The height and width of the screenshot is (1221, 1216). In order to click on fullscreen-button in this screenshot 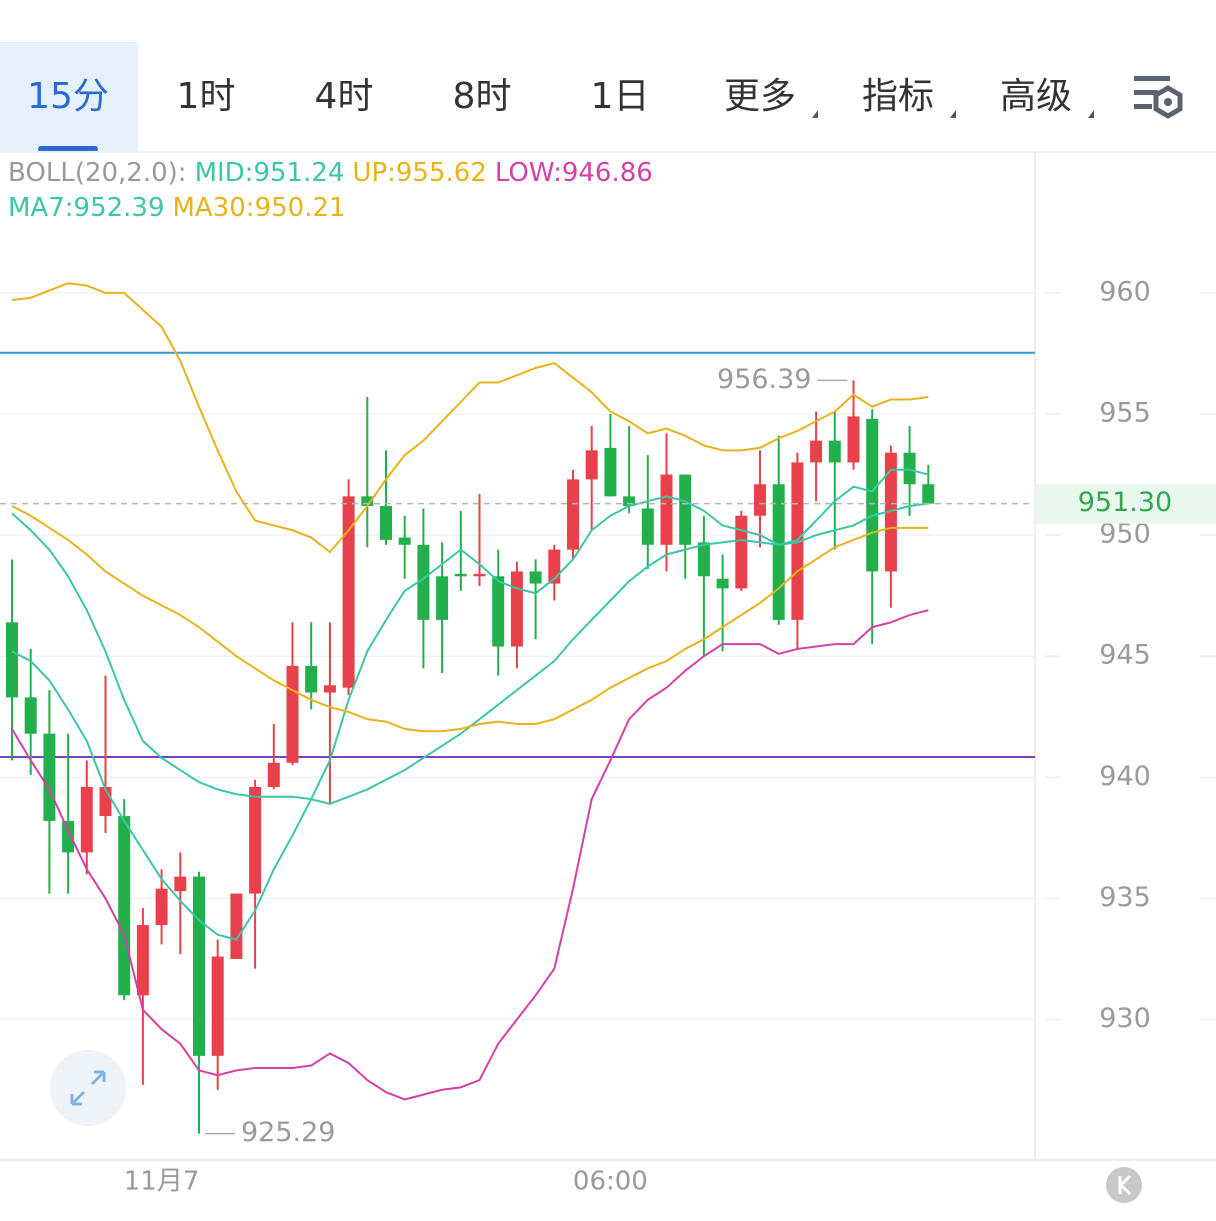, I will do `click(88, 1088)`.